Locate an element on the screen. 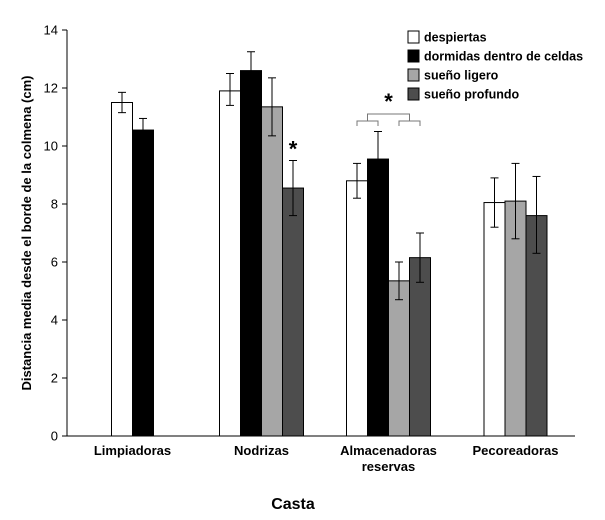 The image size is (605, 520). category-label-pecoreadoras: Pecoreadoras is located at coordinates (516, 450).